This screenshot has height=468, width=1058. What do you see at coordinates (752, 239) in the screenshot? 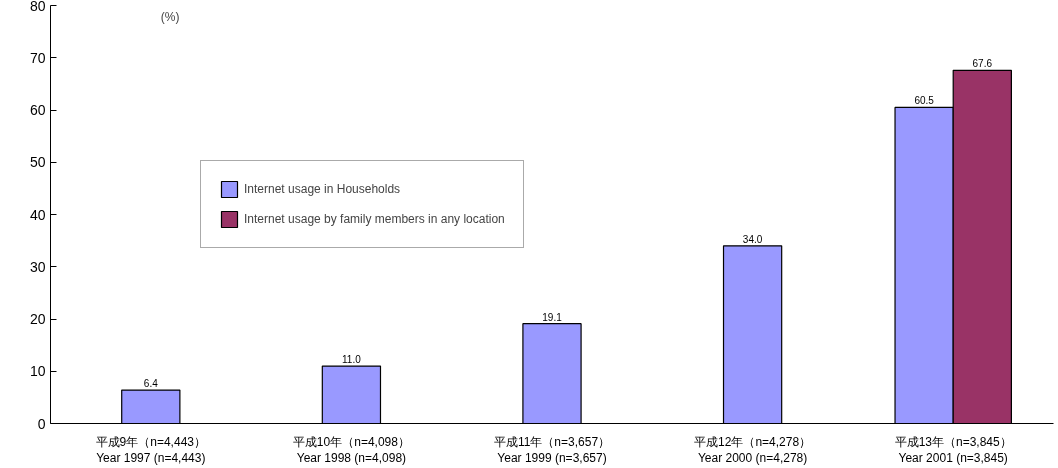
I see `data-label: 34.0` at bounding box center [752, 239].